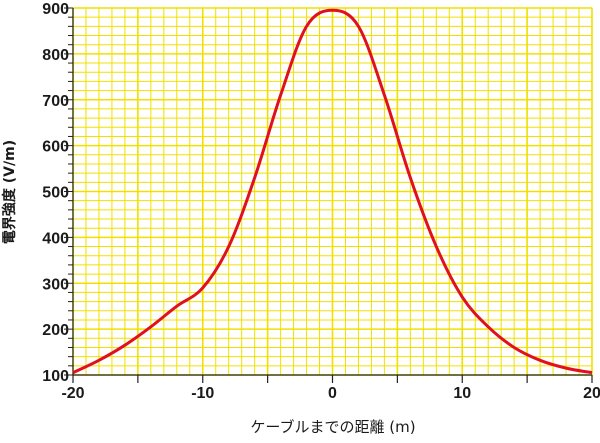 The height and width of the screenshot is (443, 600). I want to click on x-tick-label: 0, so click(332, 393).